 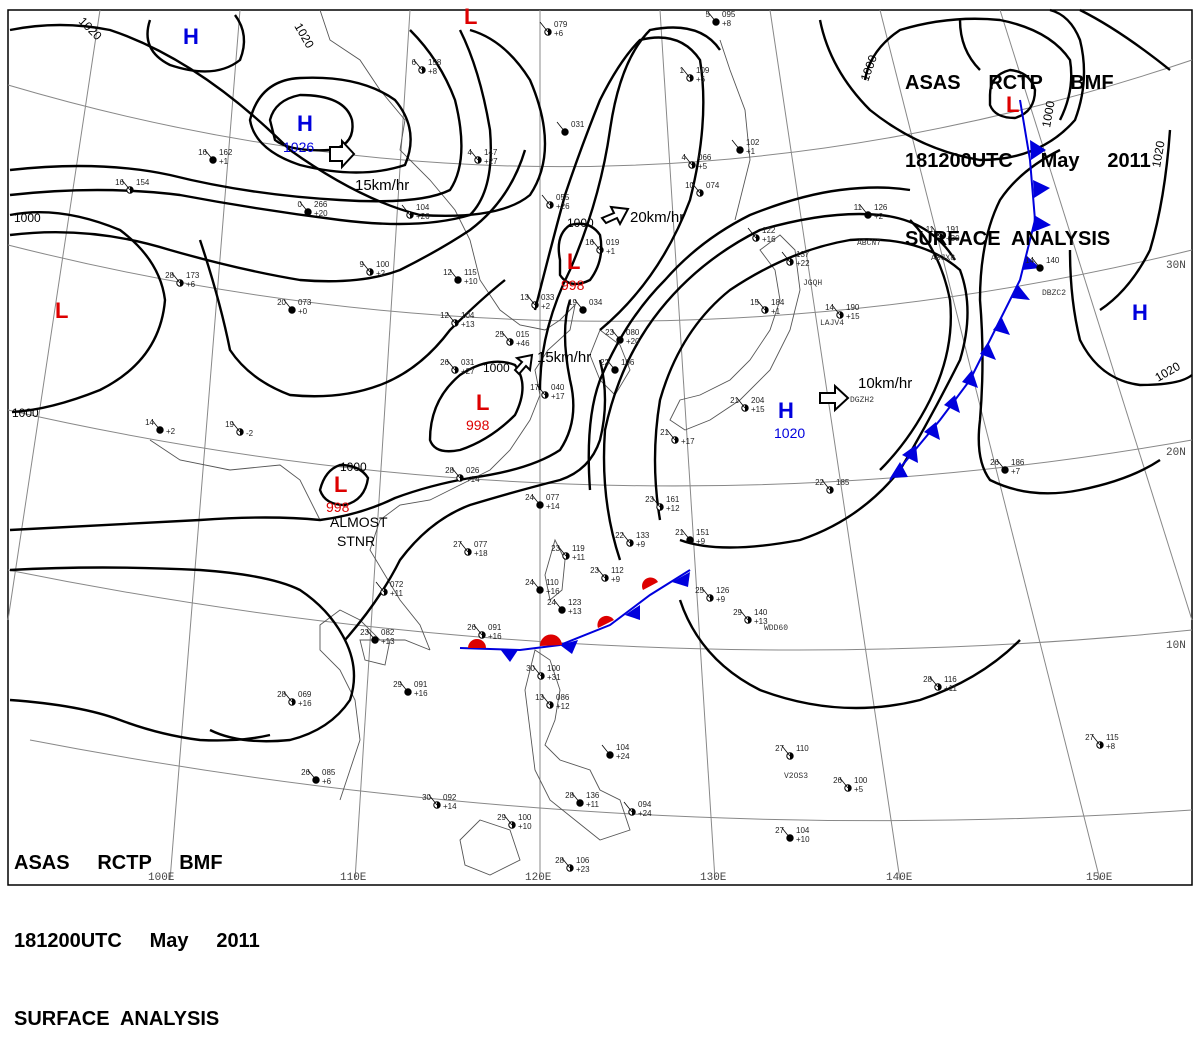 I want to click on station-plot: 21 204+15, so click(x=747, y=405).